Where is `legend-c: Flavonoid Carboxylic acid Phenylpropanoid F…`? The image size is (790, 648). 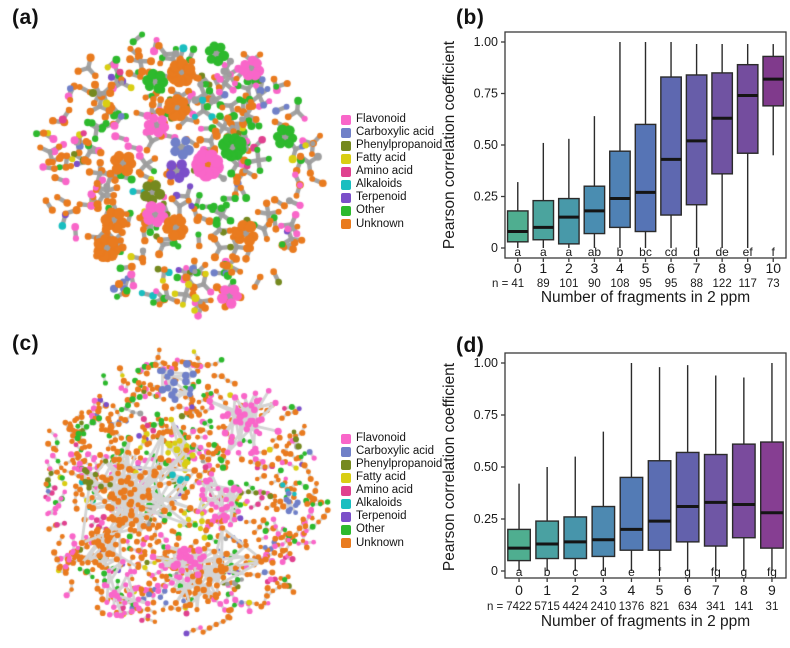 legend-c: Flavonoid Carboxylic acid Phenylpropanoid F… is located at coordinates (391, 491).